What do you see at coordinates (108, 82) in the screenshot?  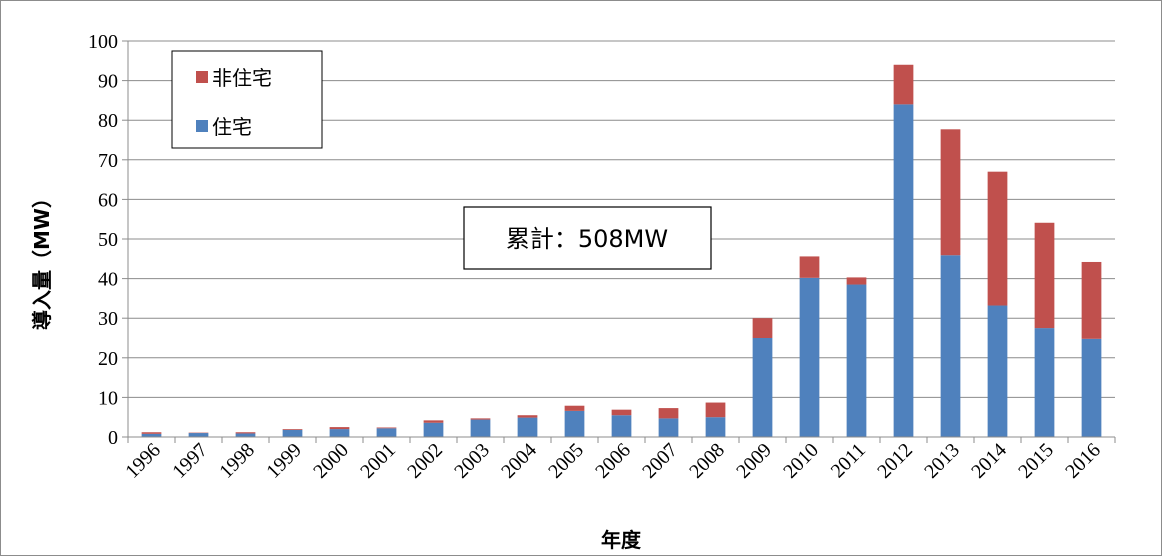 I see `y-tick-label: 90` at bounding box center [108, 82].